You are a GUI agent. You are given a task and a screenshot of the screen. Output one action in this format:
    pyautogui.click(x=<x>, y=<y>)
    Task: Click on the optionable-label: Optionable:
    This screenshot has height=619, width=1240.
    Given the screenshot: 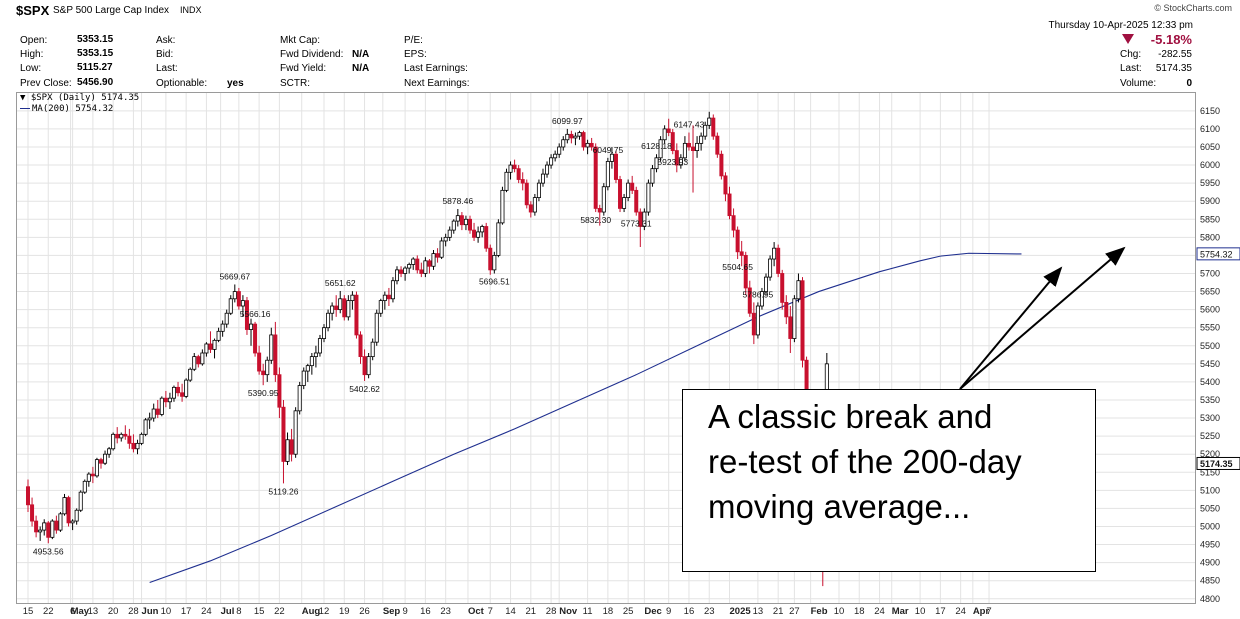 What is the action you would take?
    pyautogui.click(x=182, y=83)
    